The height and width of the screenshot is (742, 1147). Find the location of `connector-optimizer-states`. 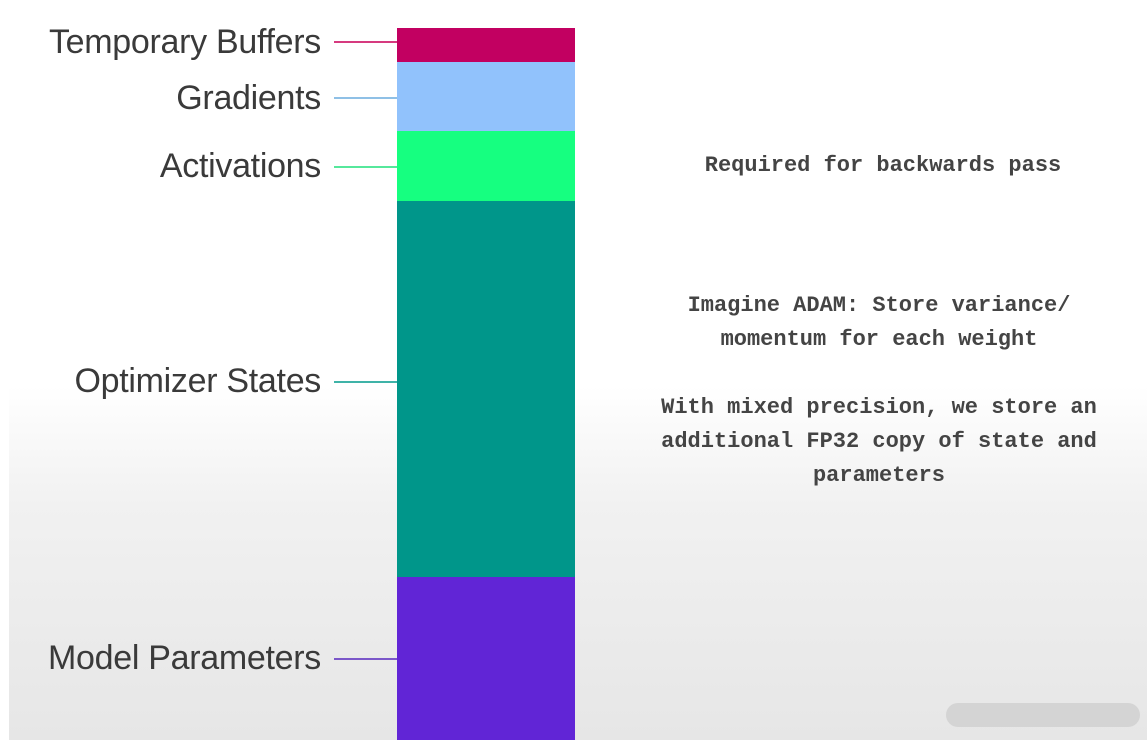

connector-optimizer-states is located at coordinates (365, 382).